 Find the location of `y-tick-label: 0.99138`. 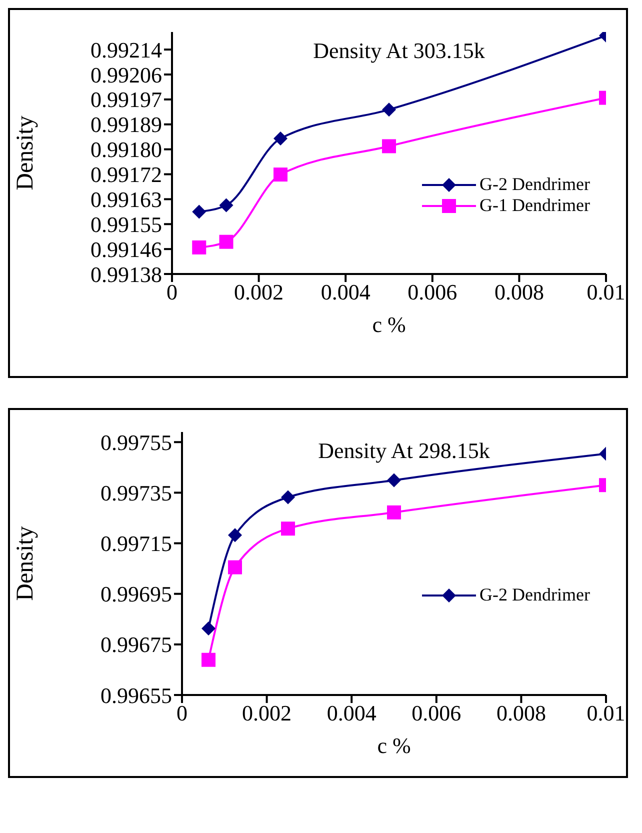

y-tick-label: 0.99138 is located at coordinates (126, 274).